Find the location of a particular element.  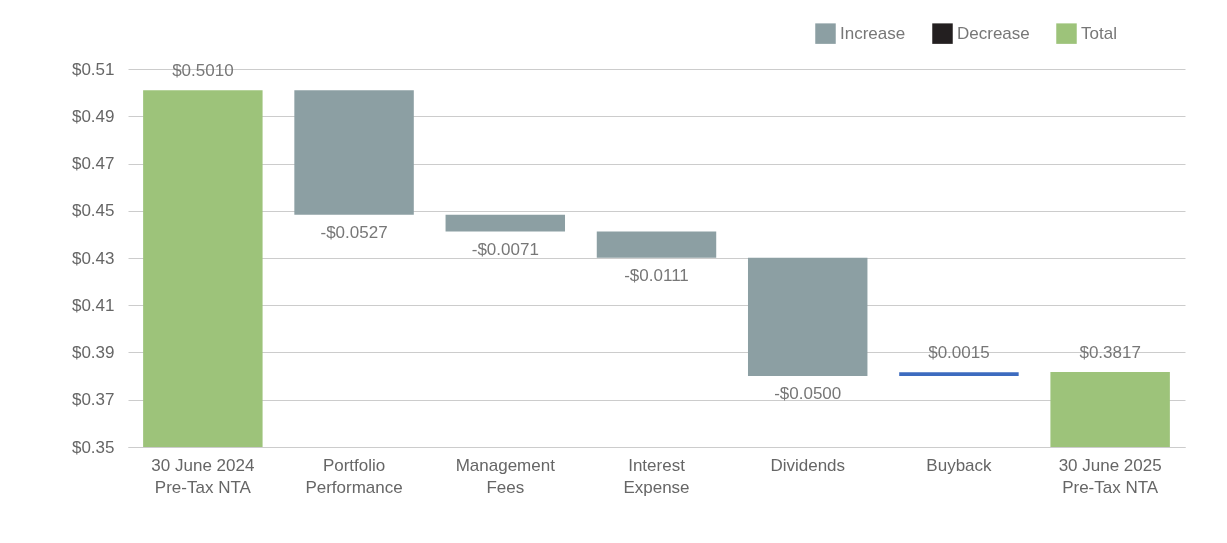

data-label: $0.5010 is located at coordinates (203, 71).